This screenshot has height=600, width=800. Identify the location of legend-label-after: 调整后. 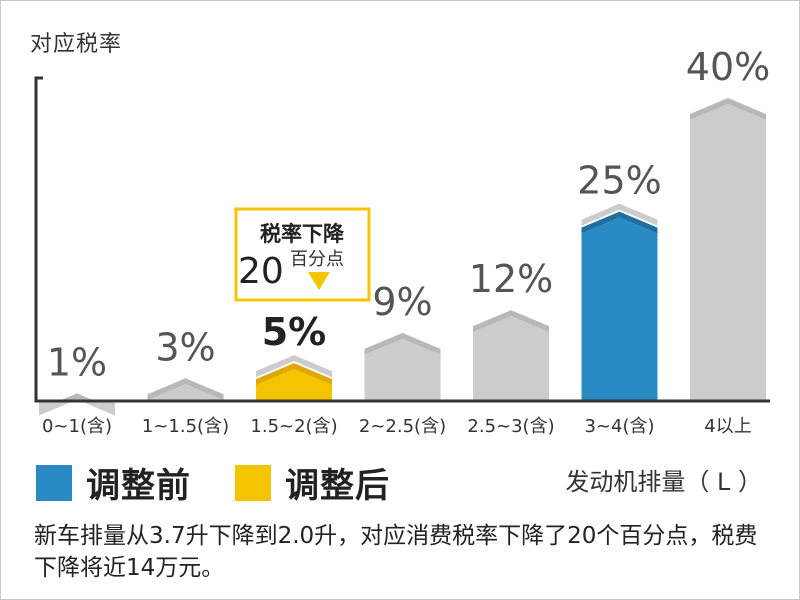
(337, 486).